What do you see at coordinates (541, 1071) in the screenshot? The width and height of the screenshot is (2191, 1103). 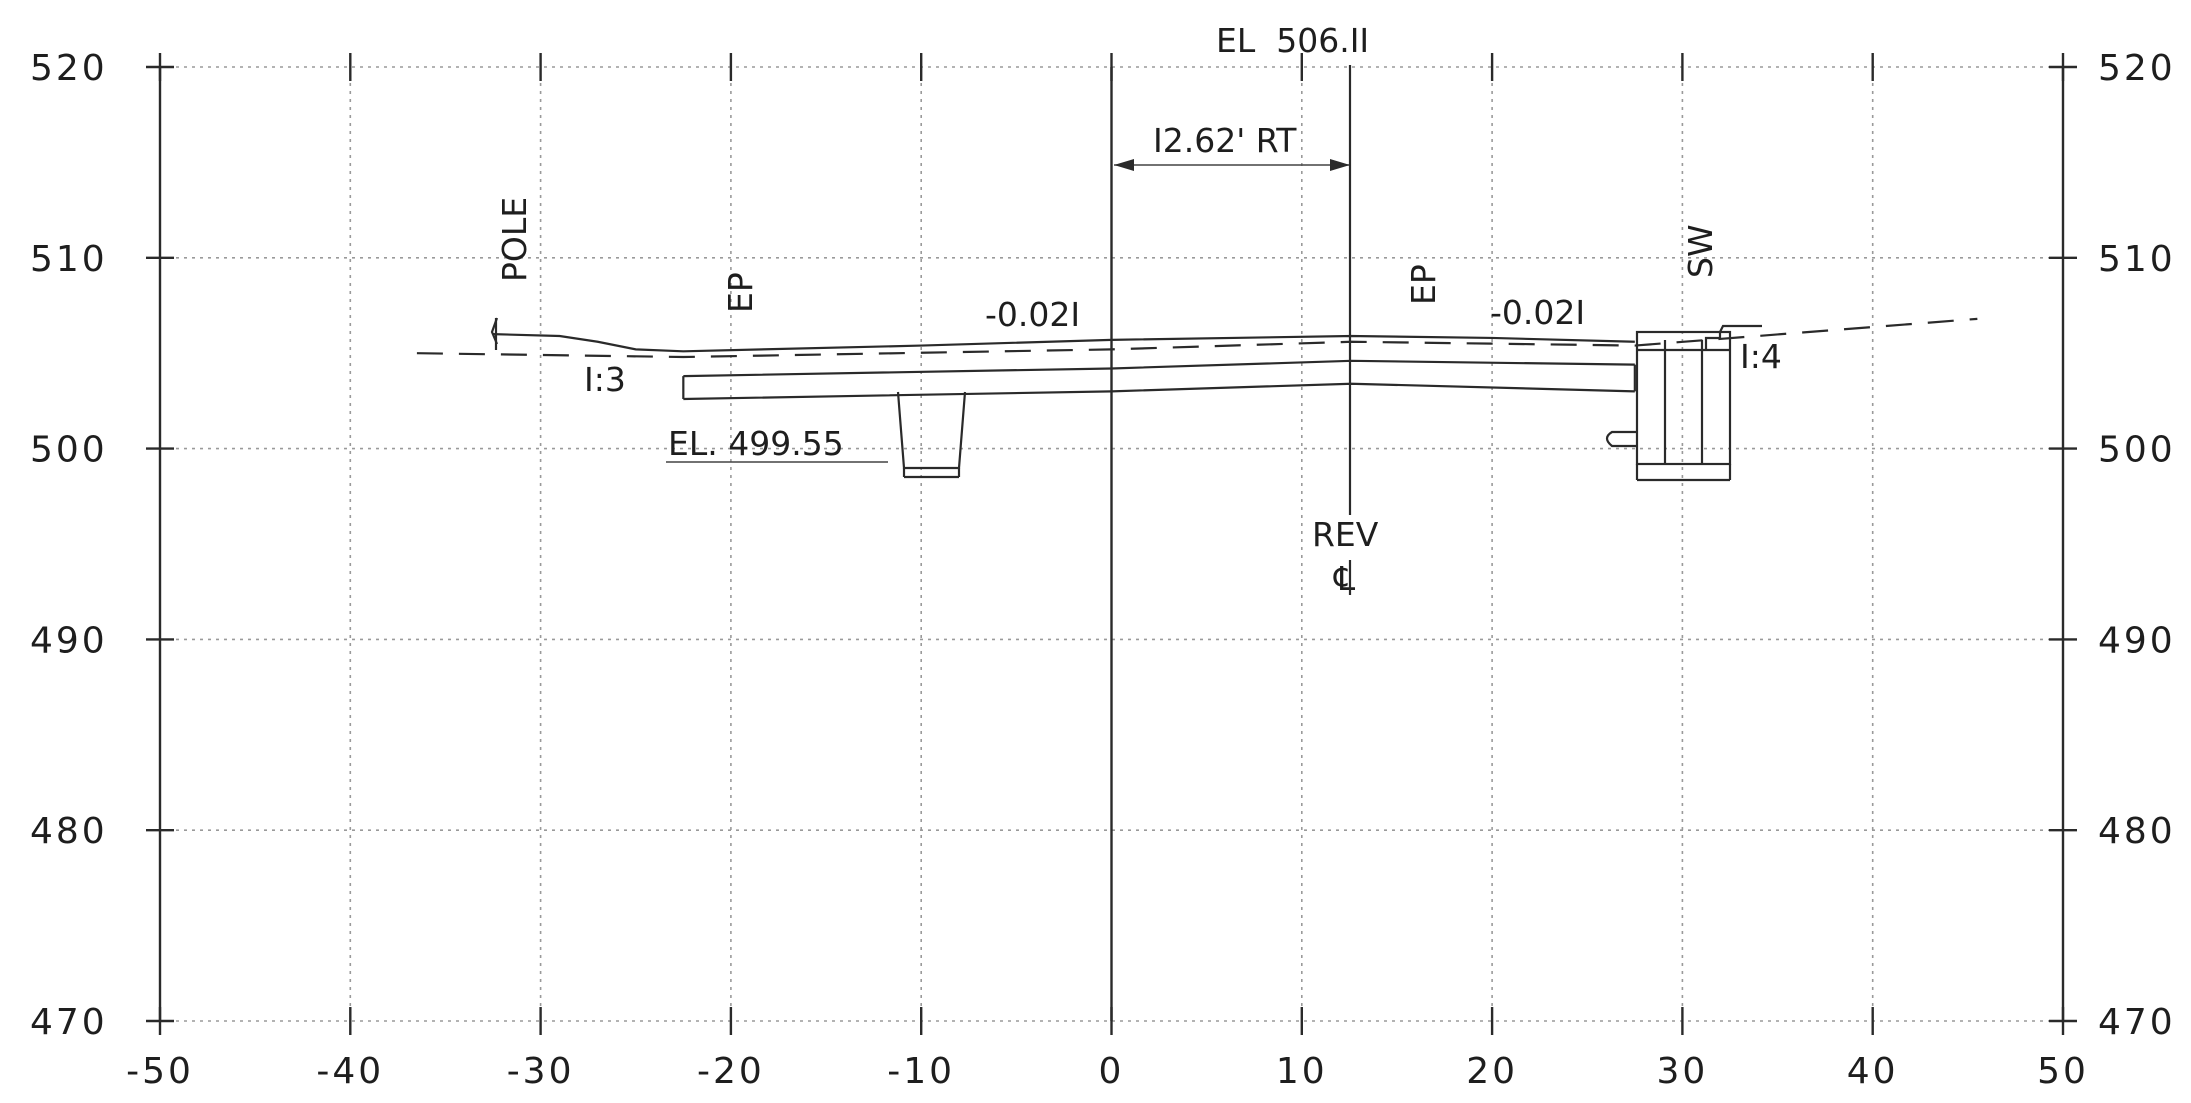 I see `x-tick-label: -30` at bounding box center [541, 1071].